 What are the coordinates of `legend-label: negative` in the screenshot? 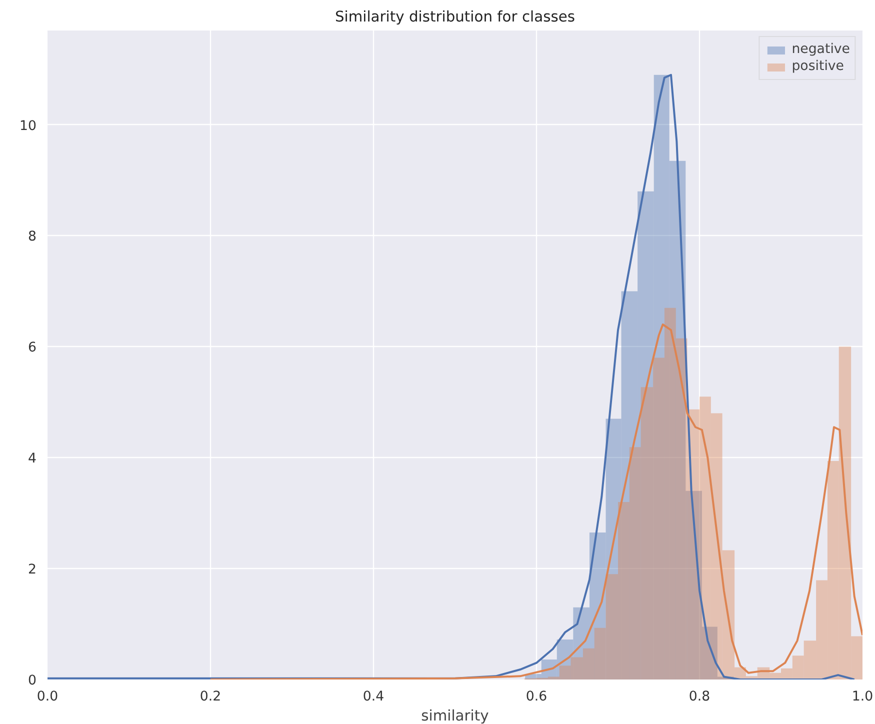 It's located at (821, 49).